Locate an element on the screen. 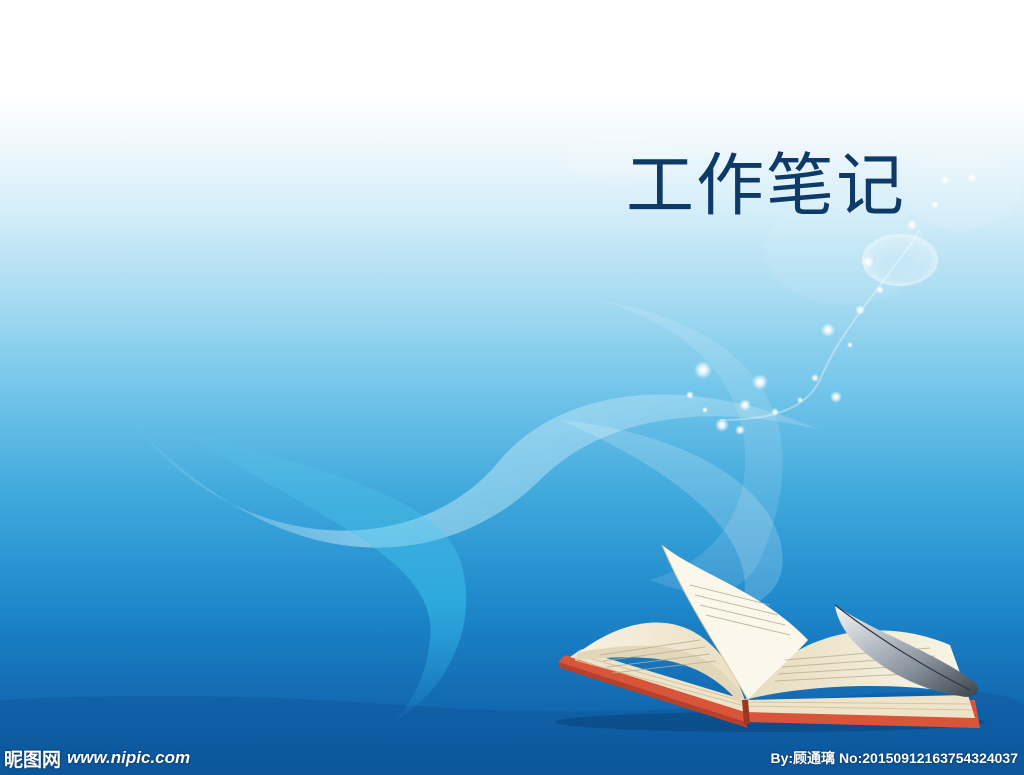 This screenshot has width=1024, height=775. watermark-left: 昵图网 www.nipic.com is located at coordinates (97, 758).